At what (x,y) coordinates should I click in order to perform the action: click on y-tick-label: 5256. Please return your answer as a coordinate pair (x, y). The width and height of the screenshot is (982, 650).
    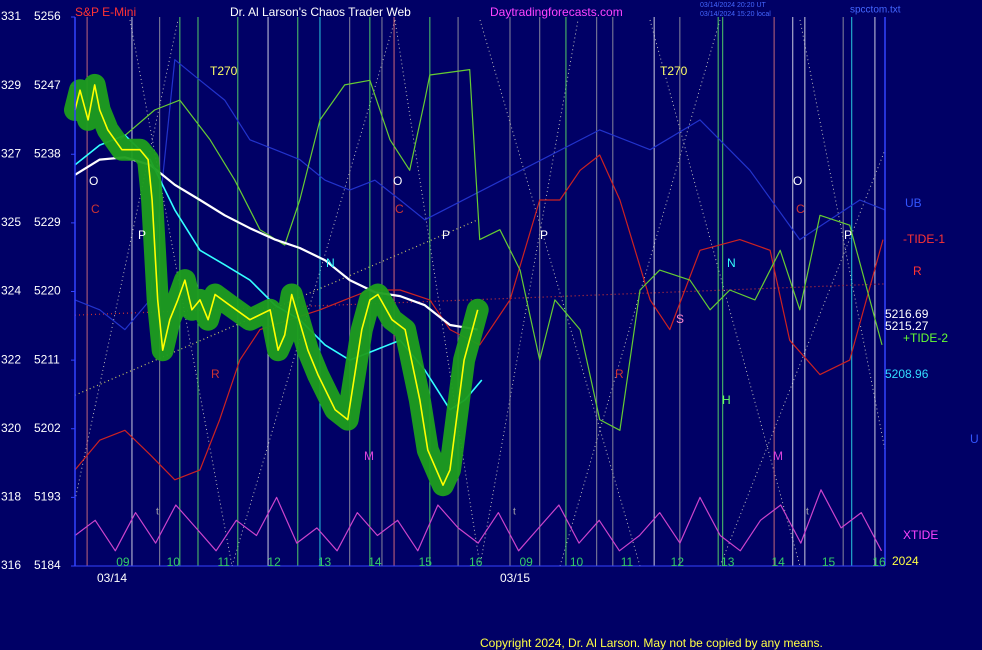
    Looking at the image, I should click on (47, 16).